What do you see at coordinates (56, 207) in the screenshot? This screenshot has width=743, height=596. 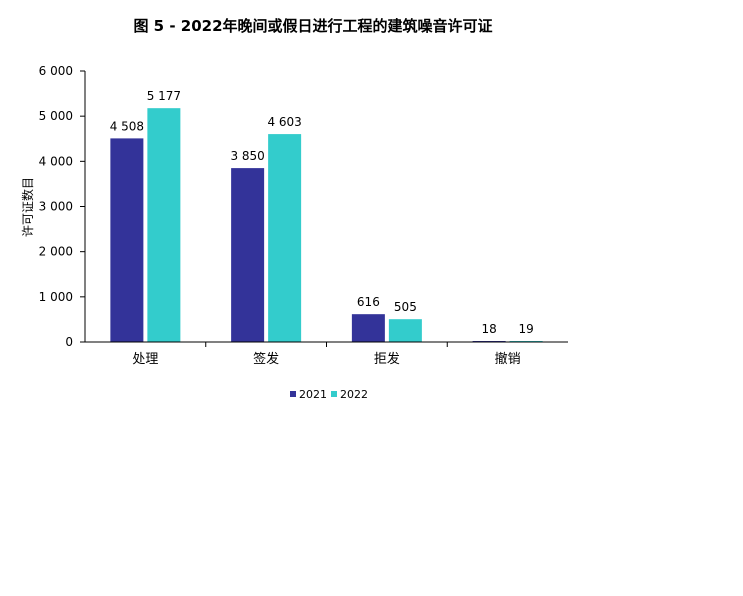 I see `y-tick-label: 3 000` at bounding box center [56, 207].